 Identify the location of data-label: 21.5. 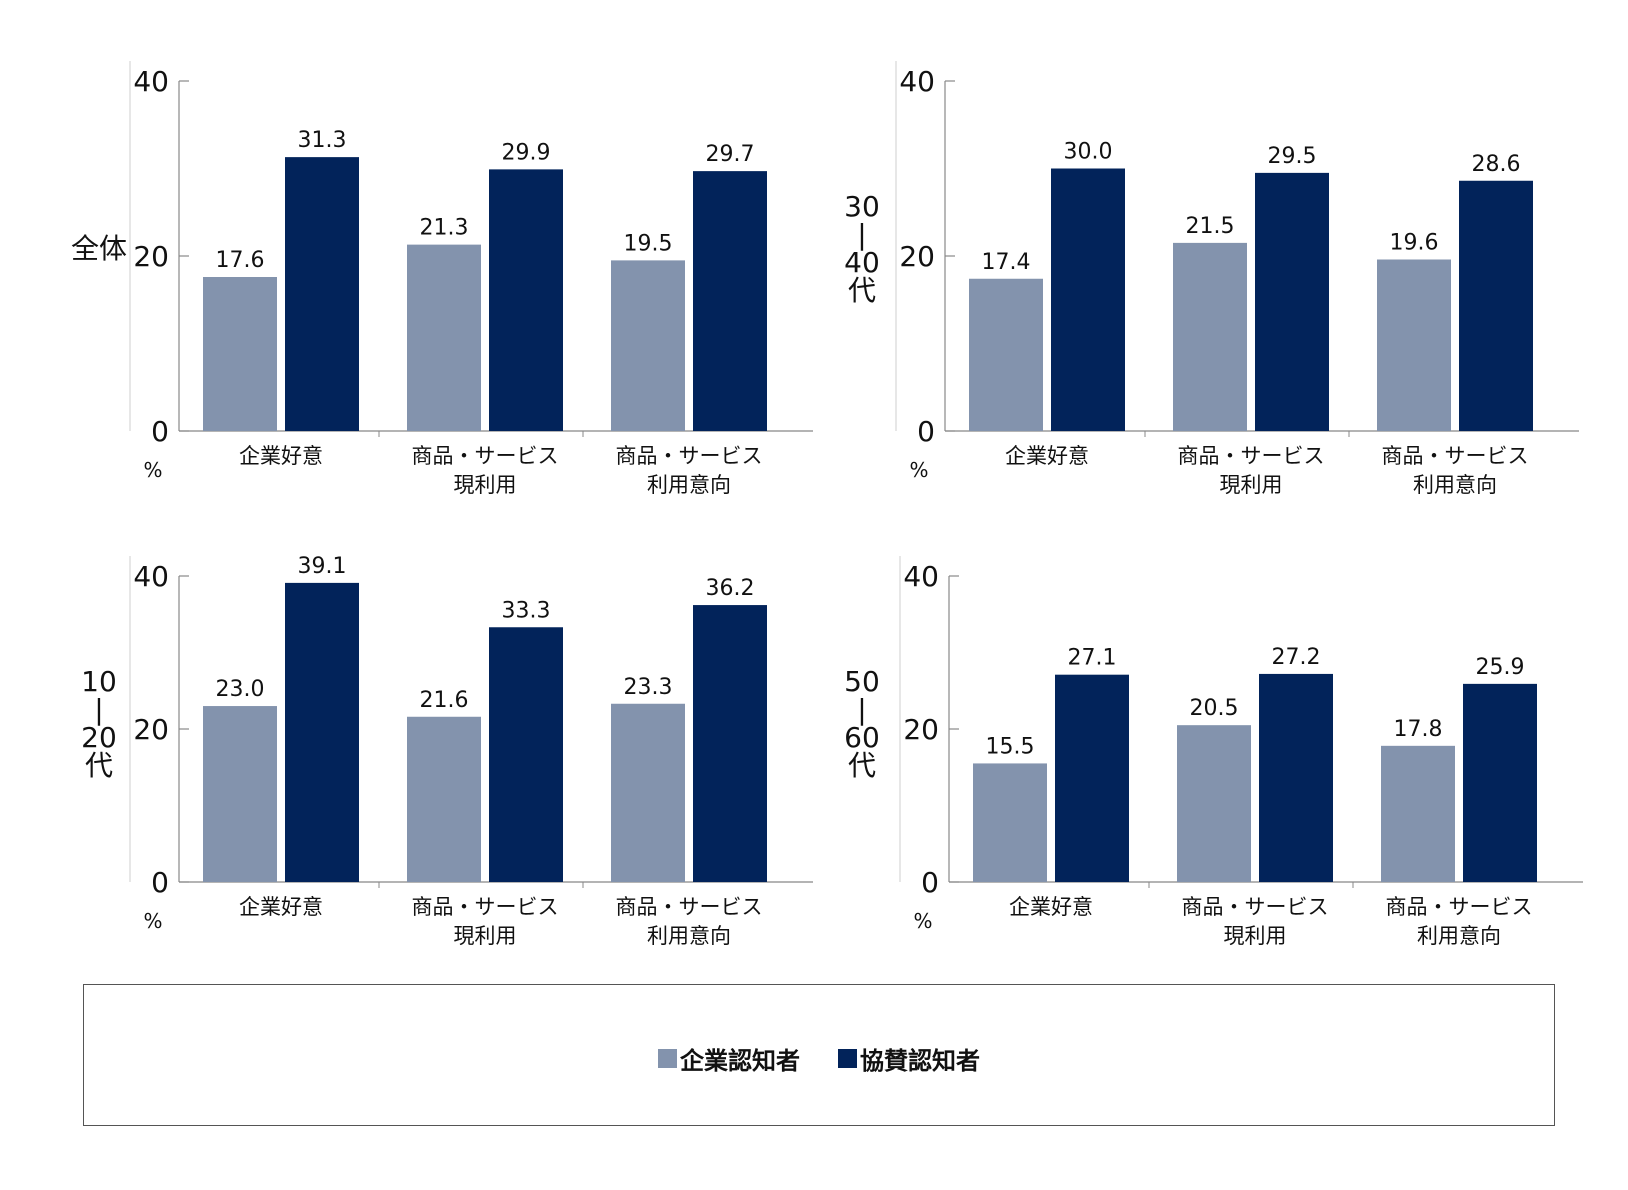
(1210, 226).